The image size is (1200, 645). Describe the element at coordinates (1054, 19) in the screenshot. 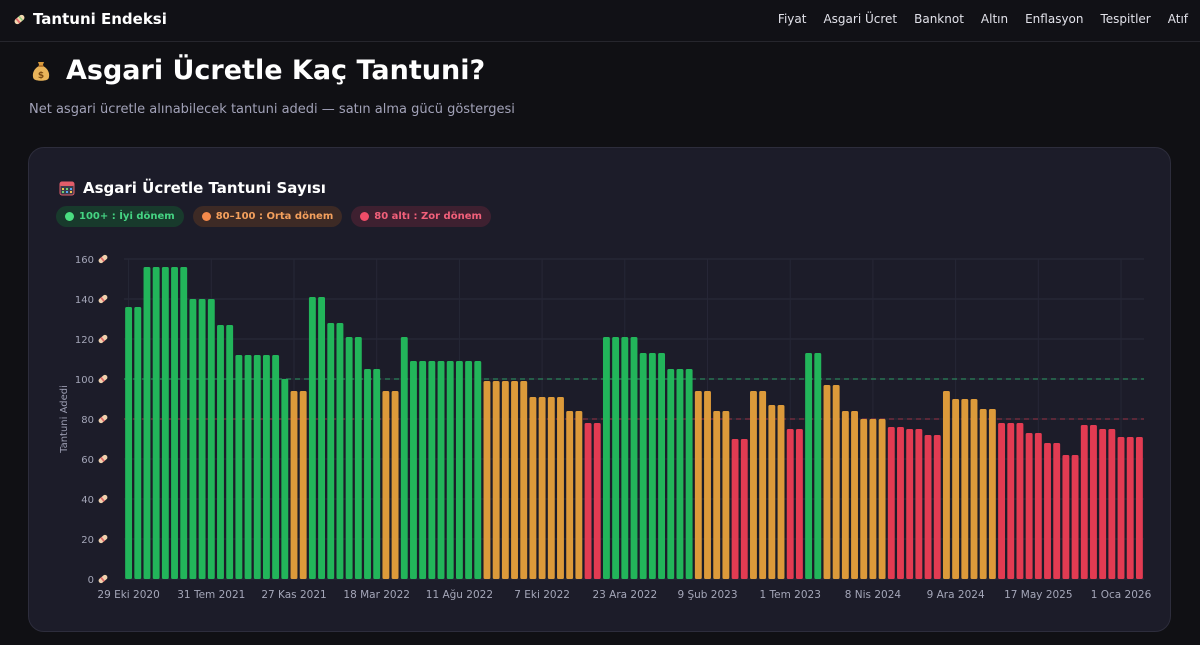

I see `nav-link-enflasyon: Enflasyon` at that location.